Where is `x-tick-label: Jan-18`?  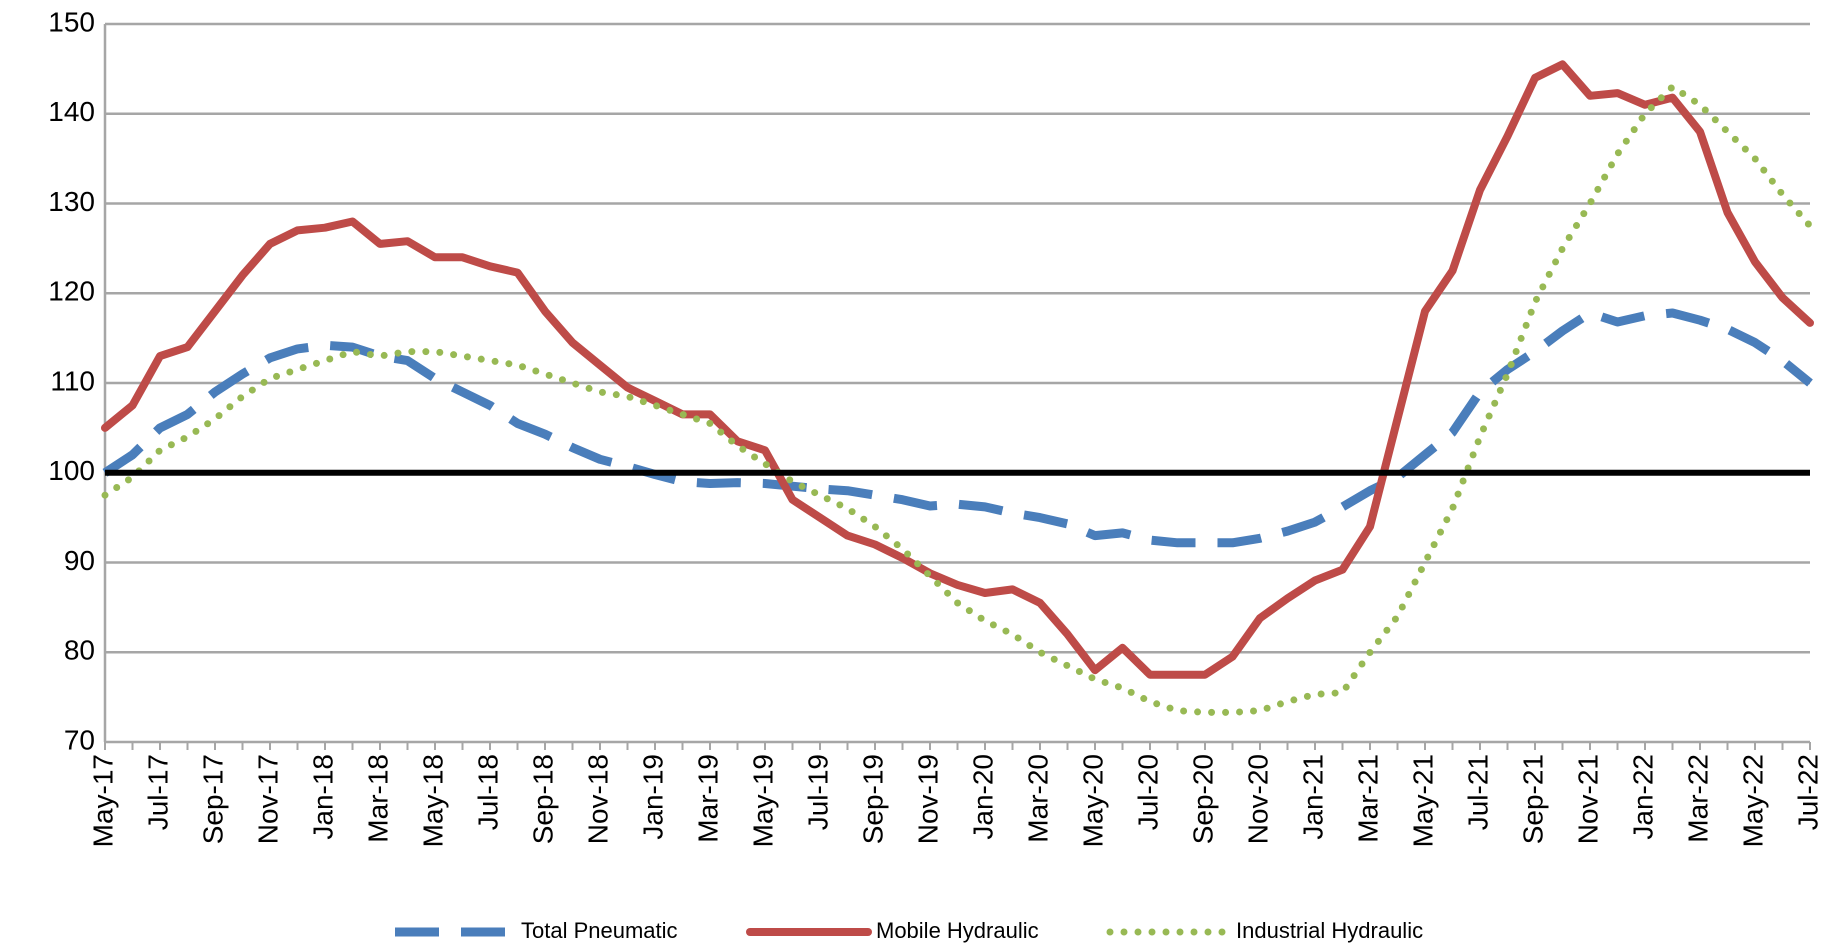
x-tick-label: Jan-18 is located at coordinates (322, 797).